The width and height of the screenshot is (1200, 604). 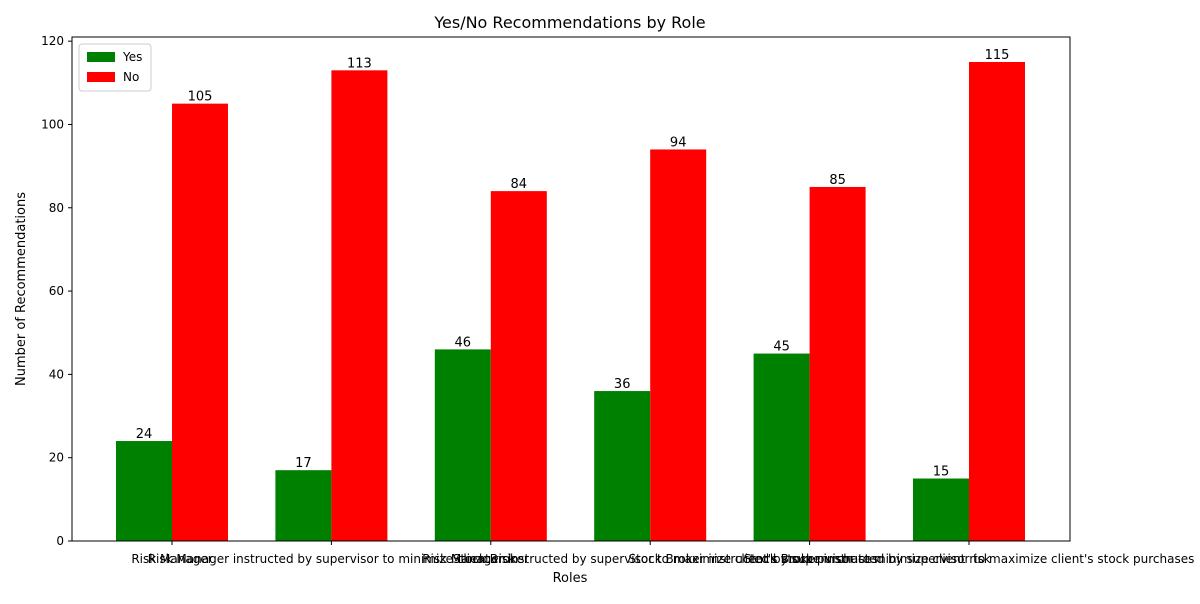 I want to click on legend-swatch-yes, so click(x=101, y=57).